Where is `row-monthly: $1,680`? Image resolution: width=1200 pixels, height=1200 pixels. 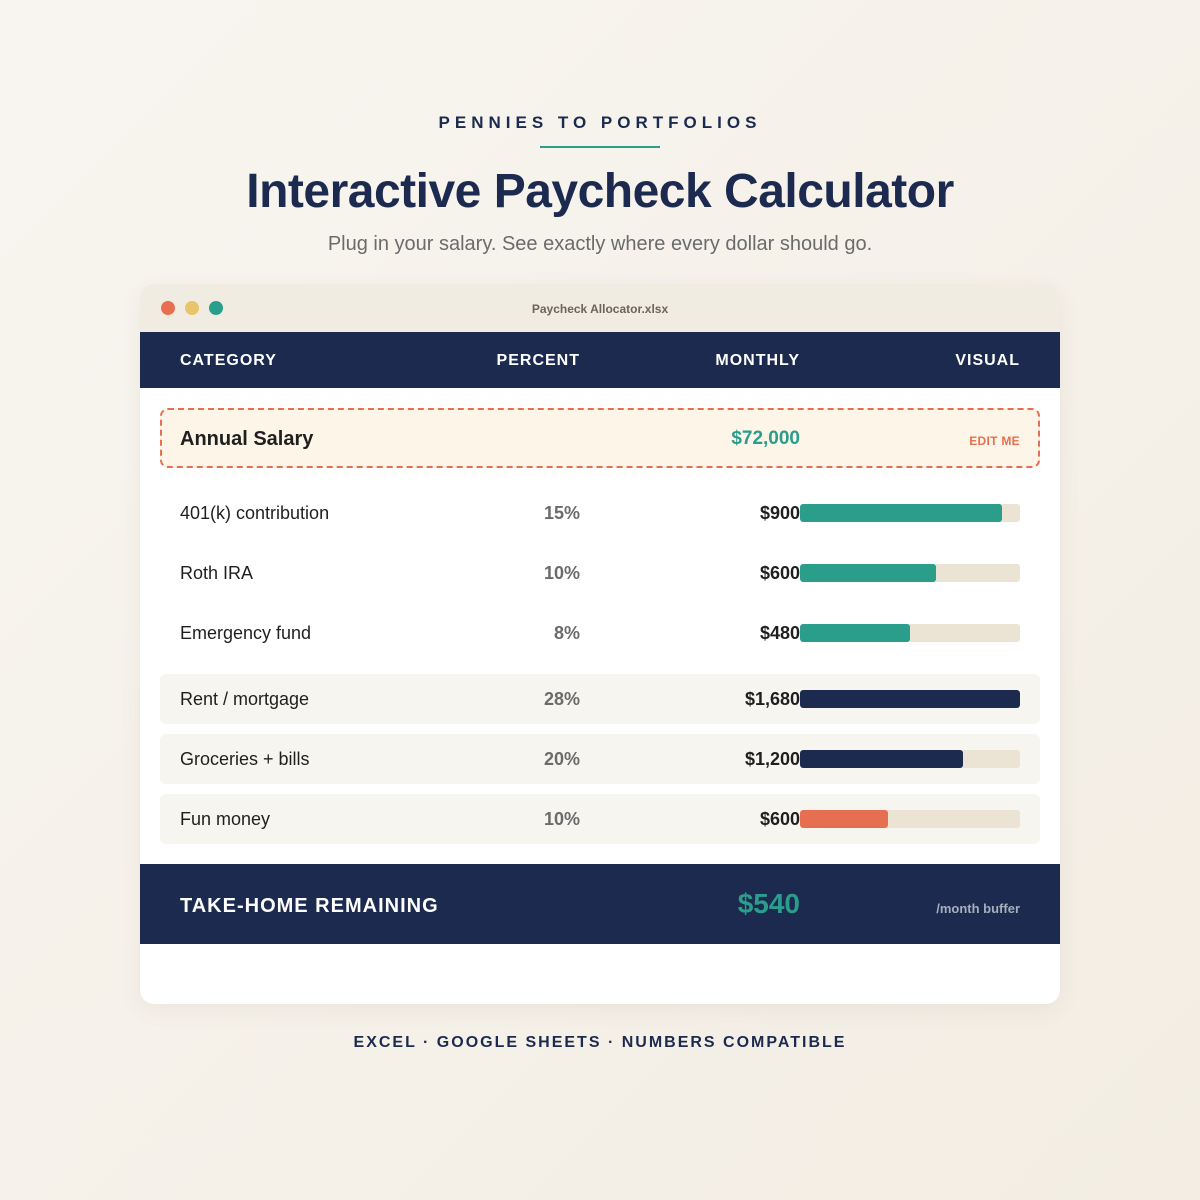
row-monthly: $1,680 is located at coordinates (772, 699).